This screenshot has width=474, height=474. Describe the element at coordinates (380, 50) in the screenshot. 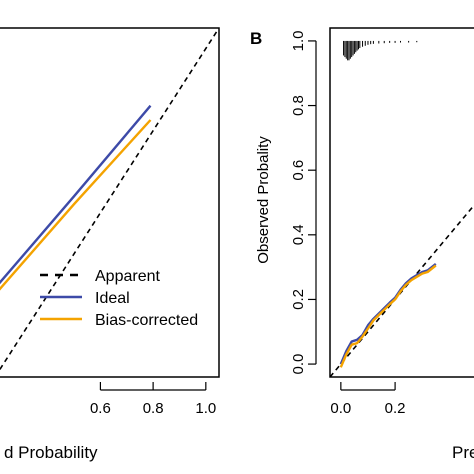

I see `panel-b-rug` at that location.